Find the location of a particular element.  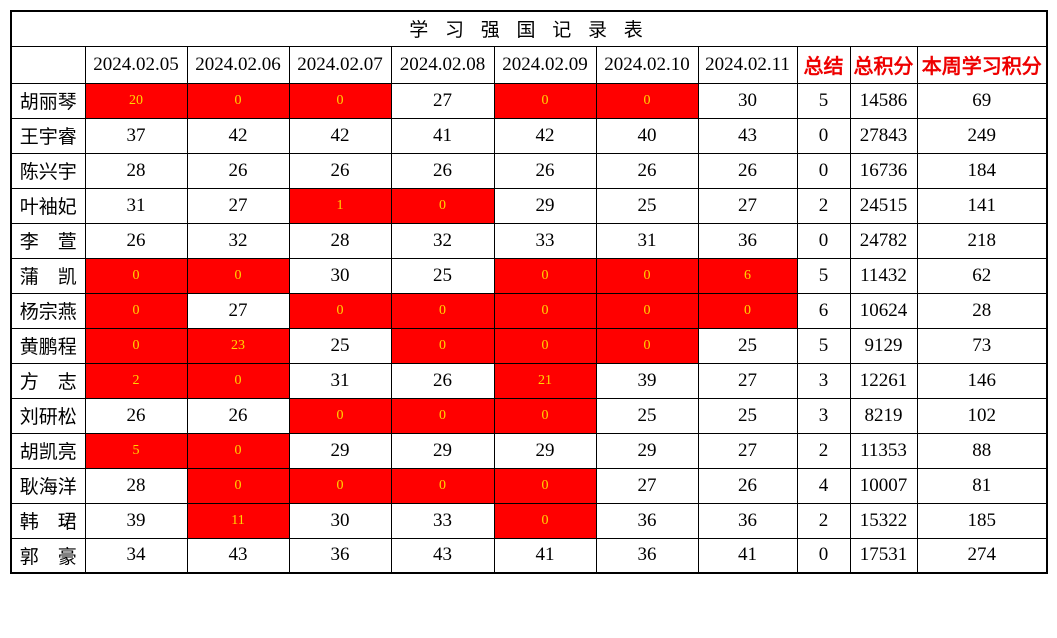

date-header: 2024.02.05 is located at coordinates (136, 64).